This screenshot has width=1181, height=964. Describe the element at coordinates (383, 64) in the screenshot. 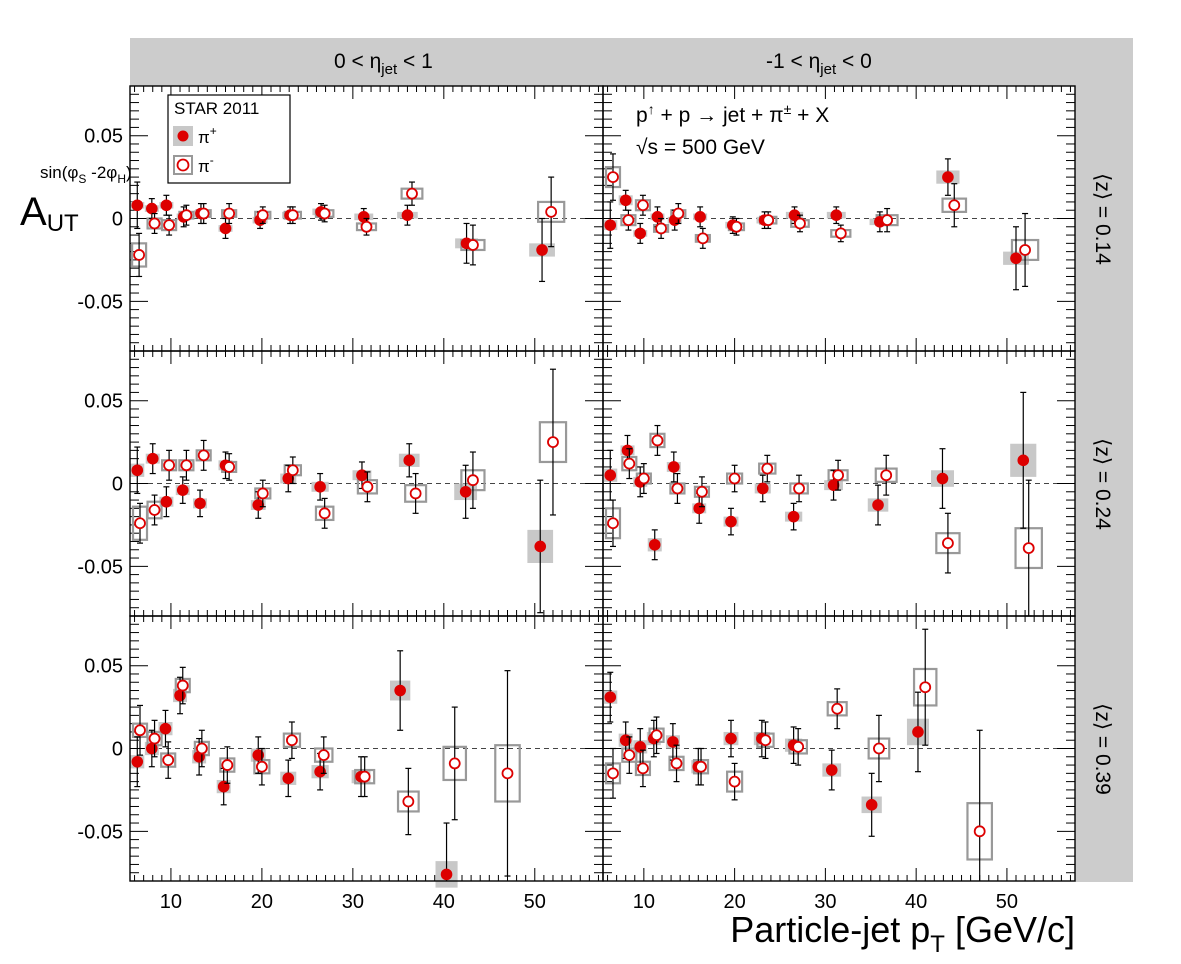

I see `col-label-0: 0 < ηjet < 1` at that location.